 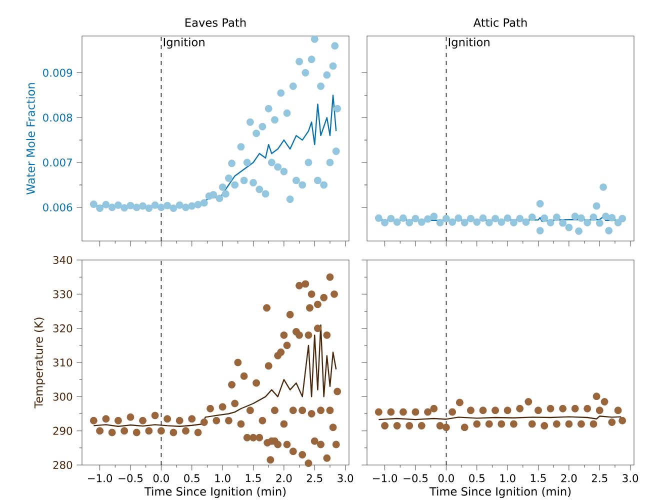 What do you see at coordinates (62, 362) in the screenshot?
I see `y-tick-label: 310` at bounding box center [62, 362].